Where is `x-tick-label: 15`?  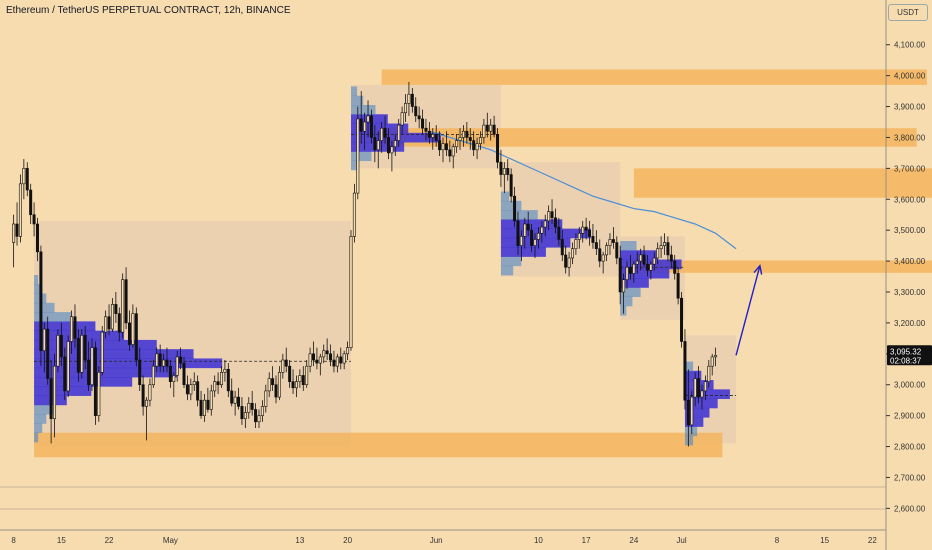 x-tick-label: 15 is located at coordinates (61, 540).